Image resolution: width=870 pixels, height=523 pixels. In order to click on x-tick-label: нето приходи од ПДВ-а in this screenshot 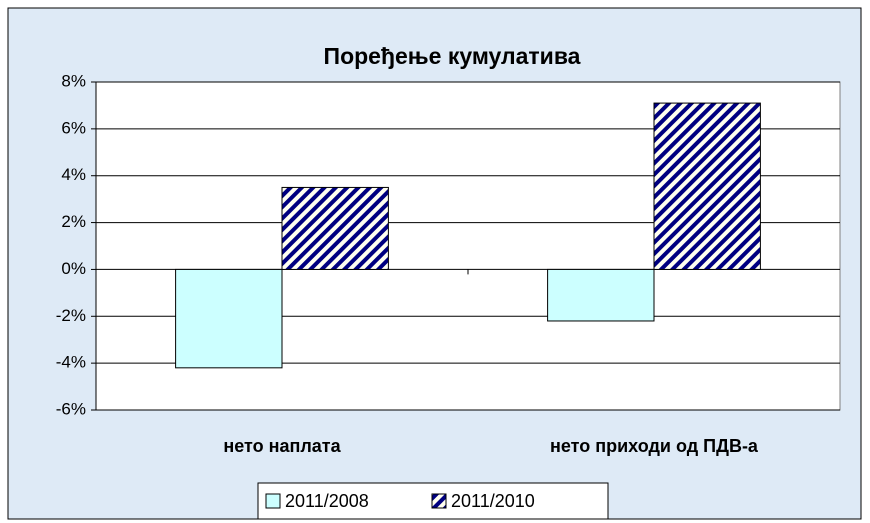, I will do `click(654, 446)`.